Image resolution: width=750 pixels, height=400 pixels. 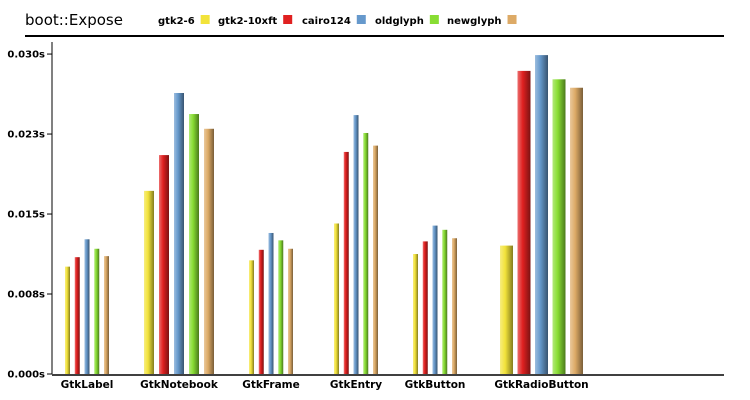 I want to click on bar-gtkentry-oldglyph, so click(x=366, y=253).